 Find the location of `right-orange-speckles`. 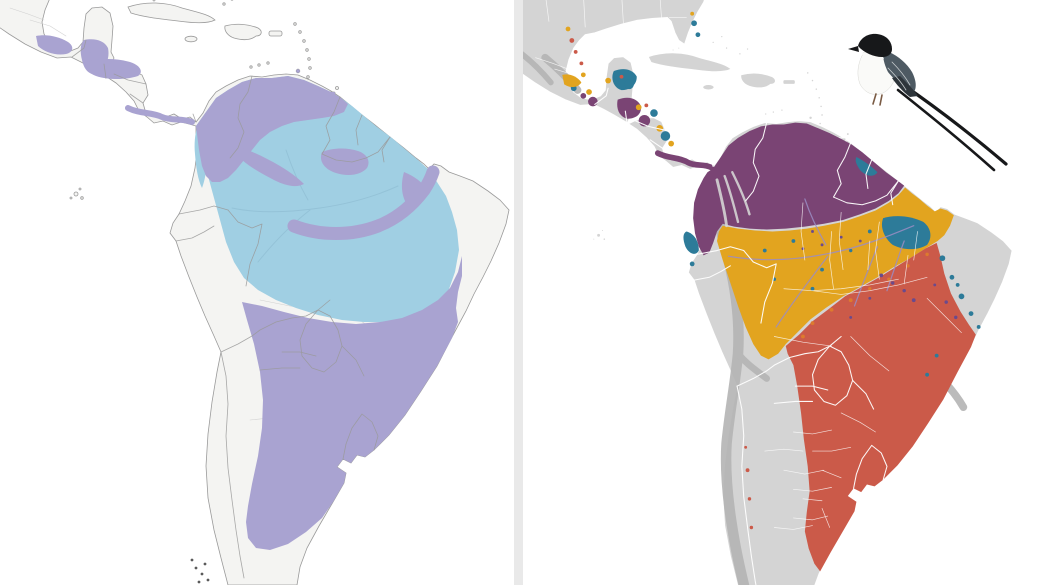

right-orange-speckles is located at coordinates (865, 295).